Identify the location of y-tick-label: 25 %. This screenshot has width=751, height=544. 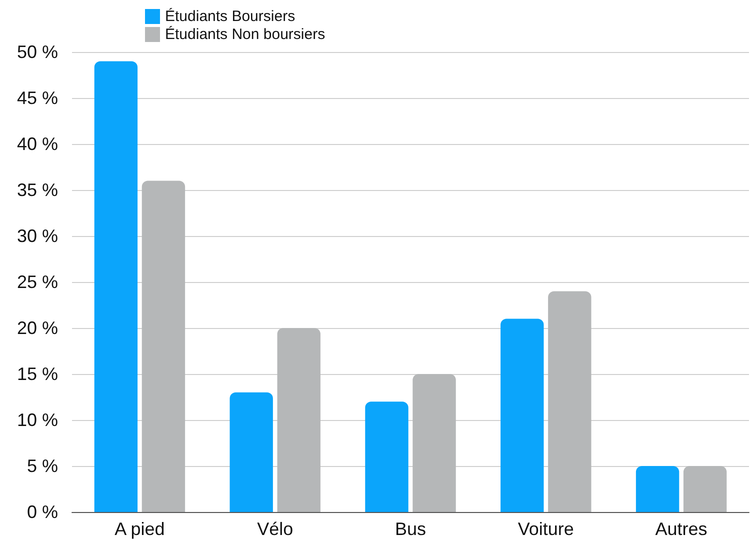
(37, 282).